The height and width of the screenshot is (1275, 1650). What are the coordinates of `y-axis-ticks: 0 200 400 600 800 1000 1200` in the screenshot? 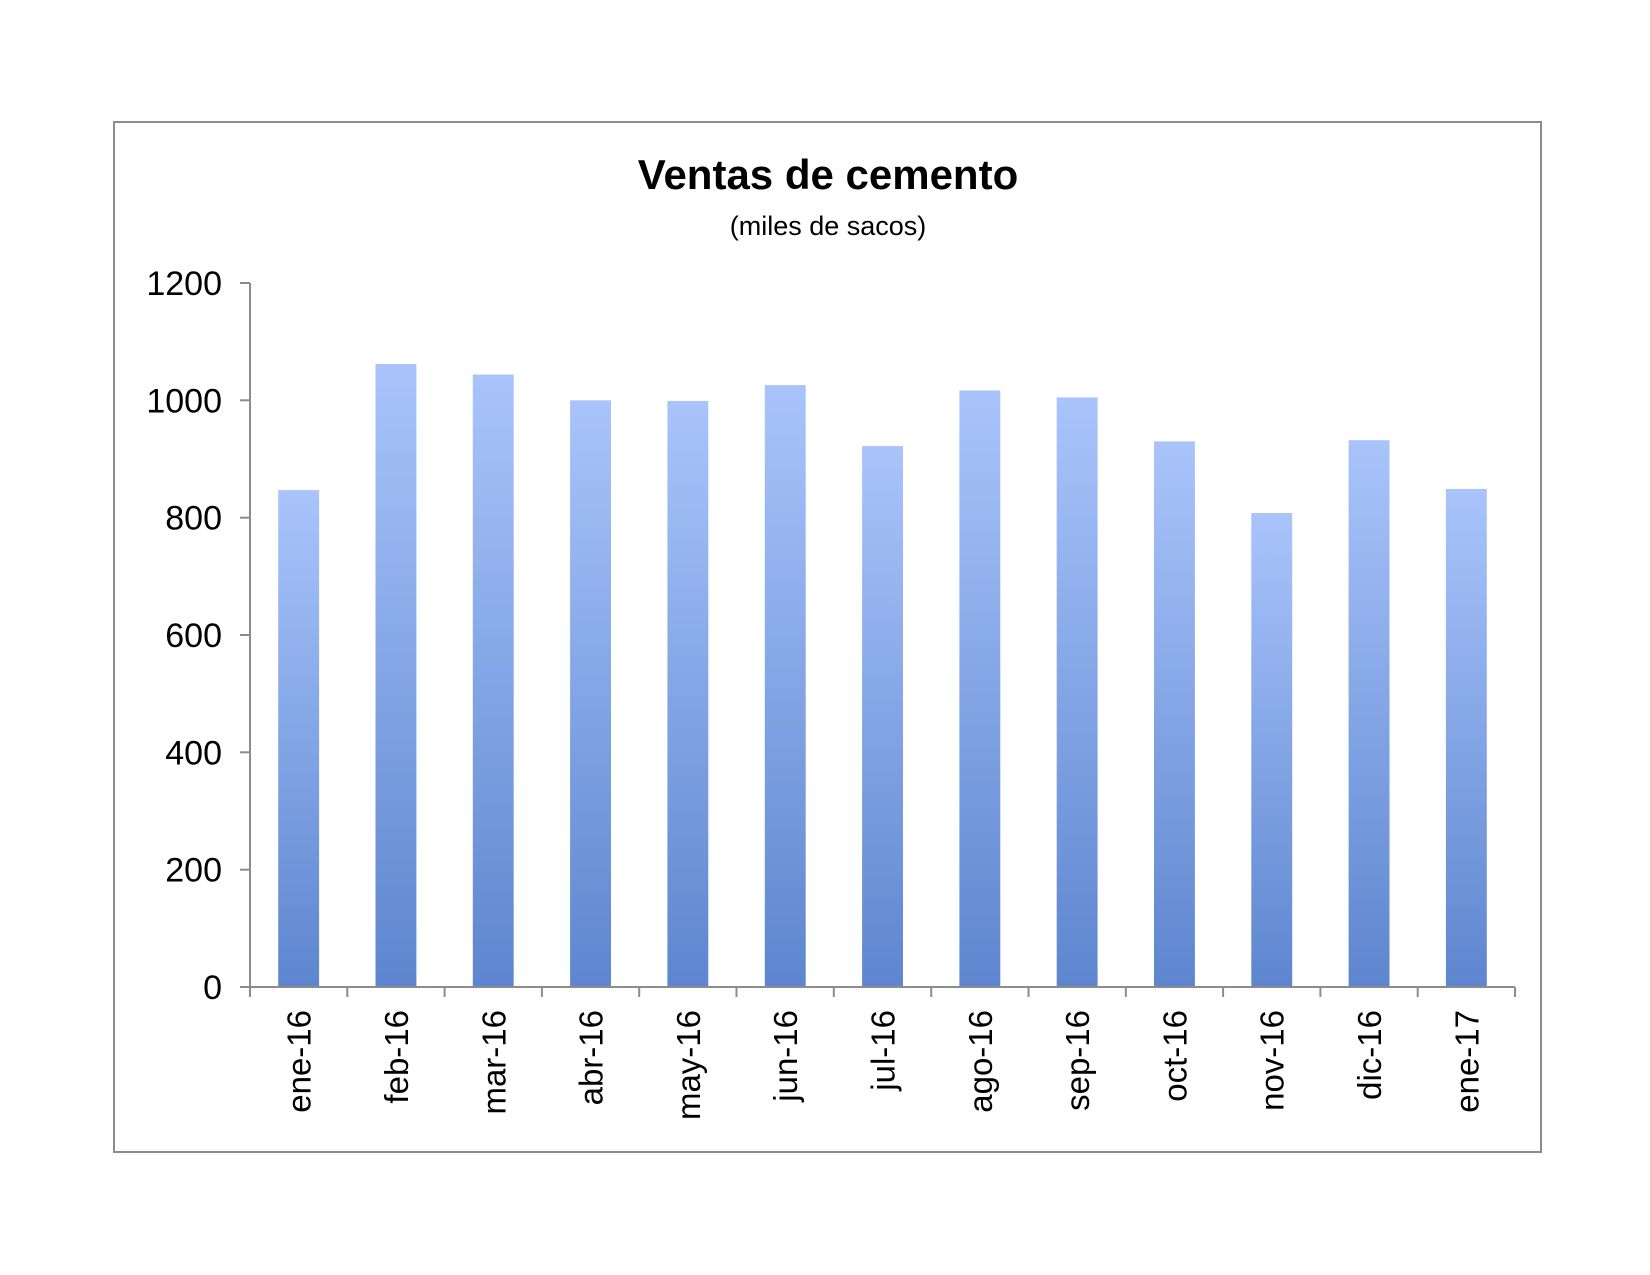 It's located at (184, 636).